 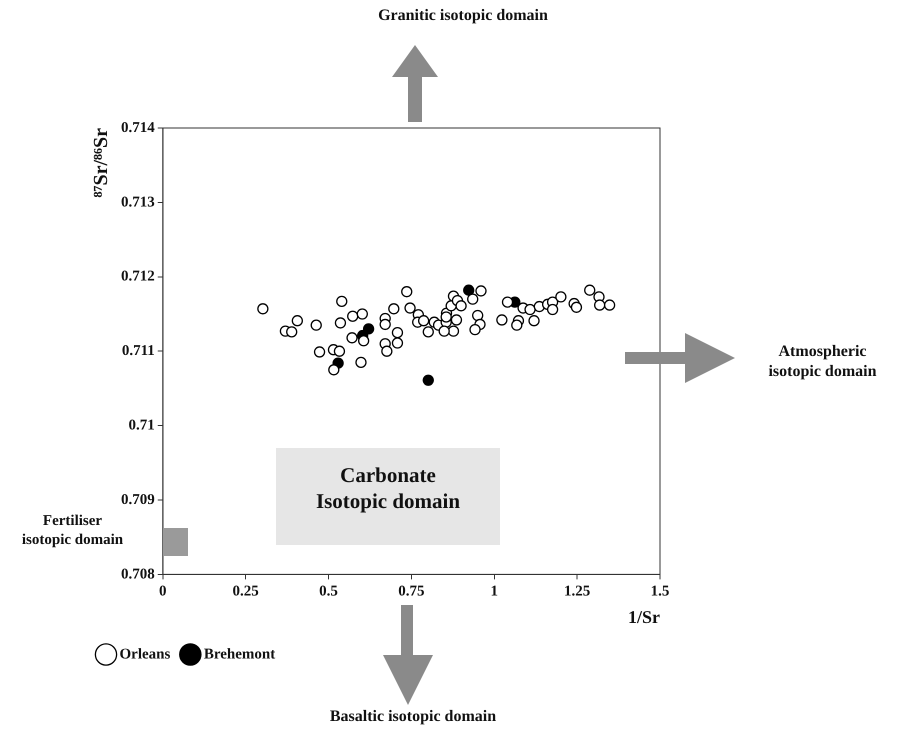 What do you see at coordinates (494, 591) in the screenshot?
I see `x-tick-label: 1` at bounding box center [494, 591].